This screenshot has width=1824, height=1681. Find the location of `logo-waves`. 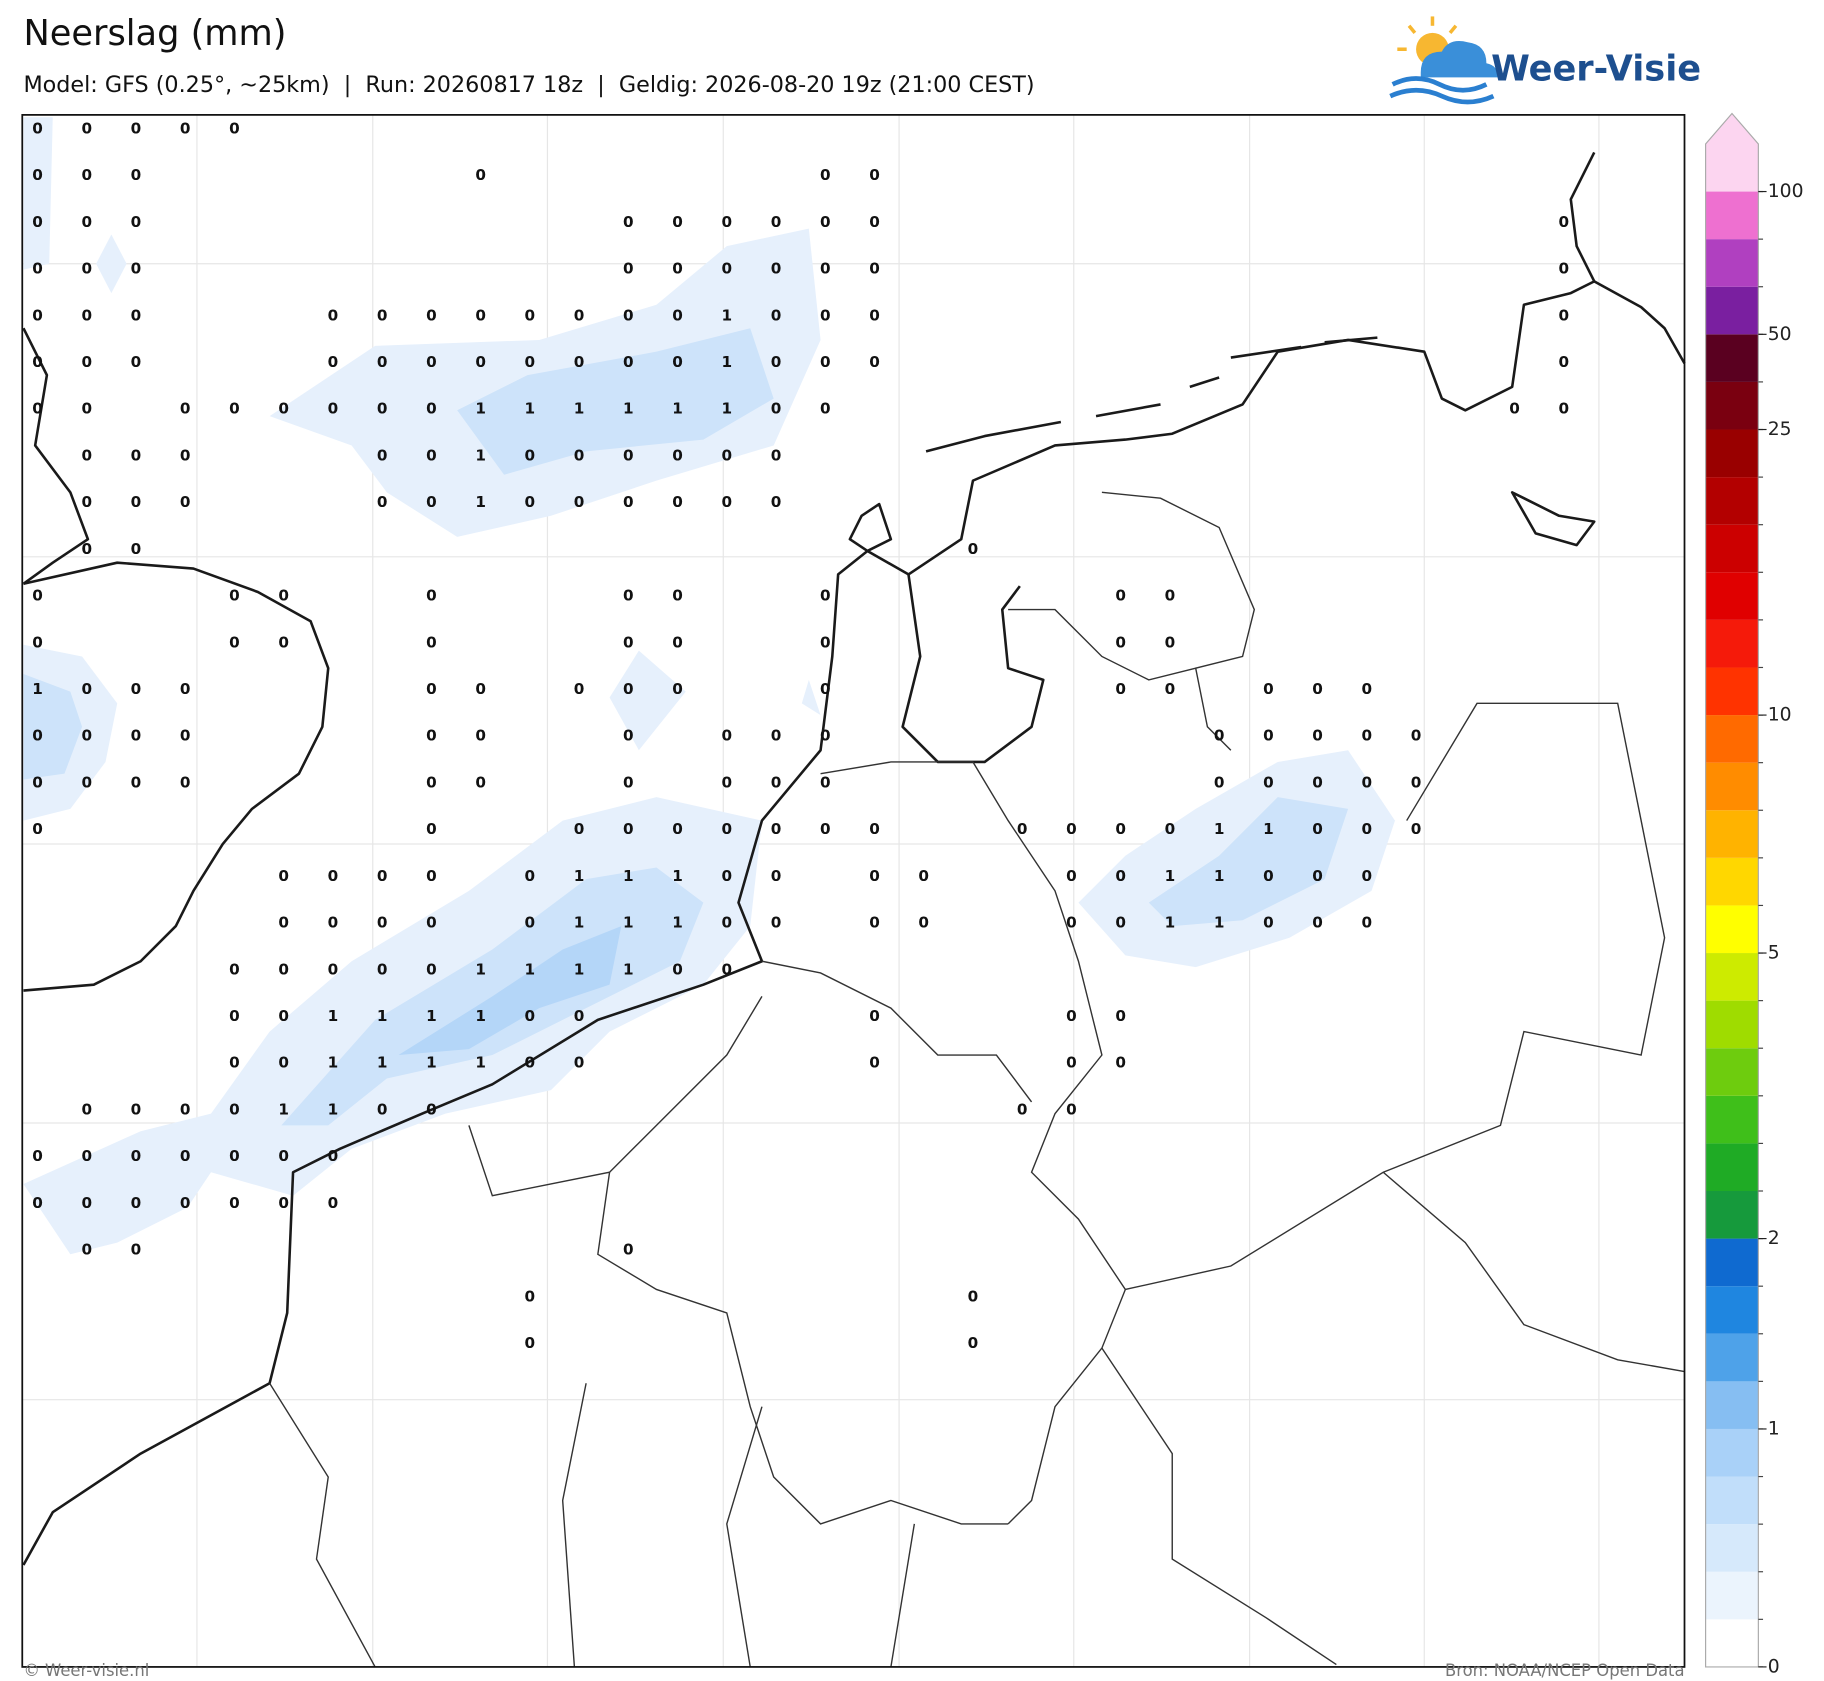

logo-waves is located at coordinates (1442, 90).